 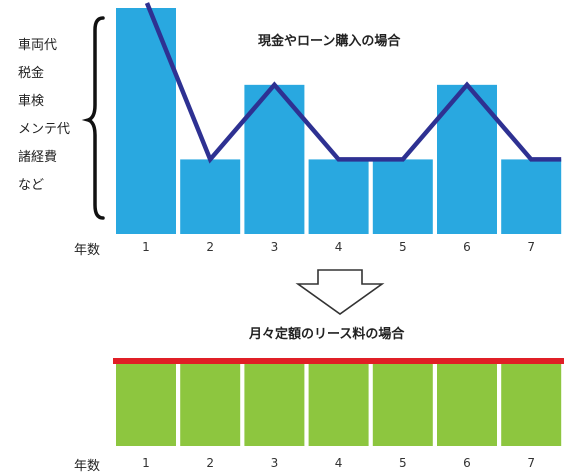 What do you see at coordinates (329, 41) in the screenshot?
I see `cash-chart-title: 現金やローン購入の場合` at bounding box center [329, 41].